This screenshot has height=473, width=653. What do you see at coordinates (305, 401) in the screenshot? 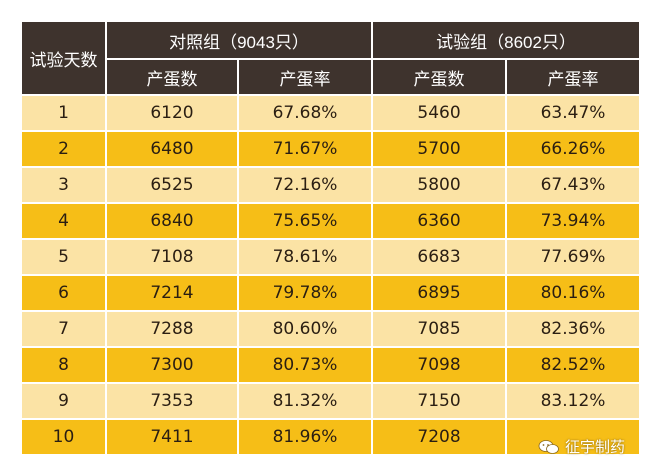
I see `cell-control-rate: 81.32%` at bounding box center [305, 401].